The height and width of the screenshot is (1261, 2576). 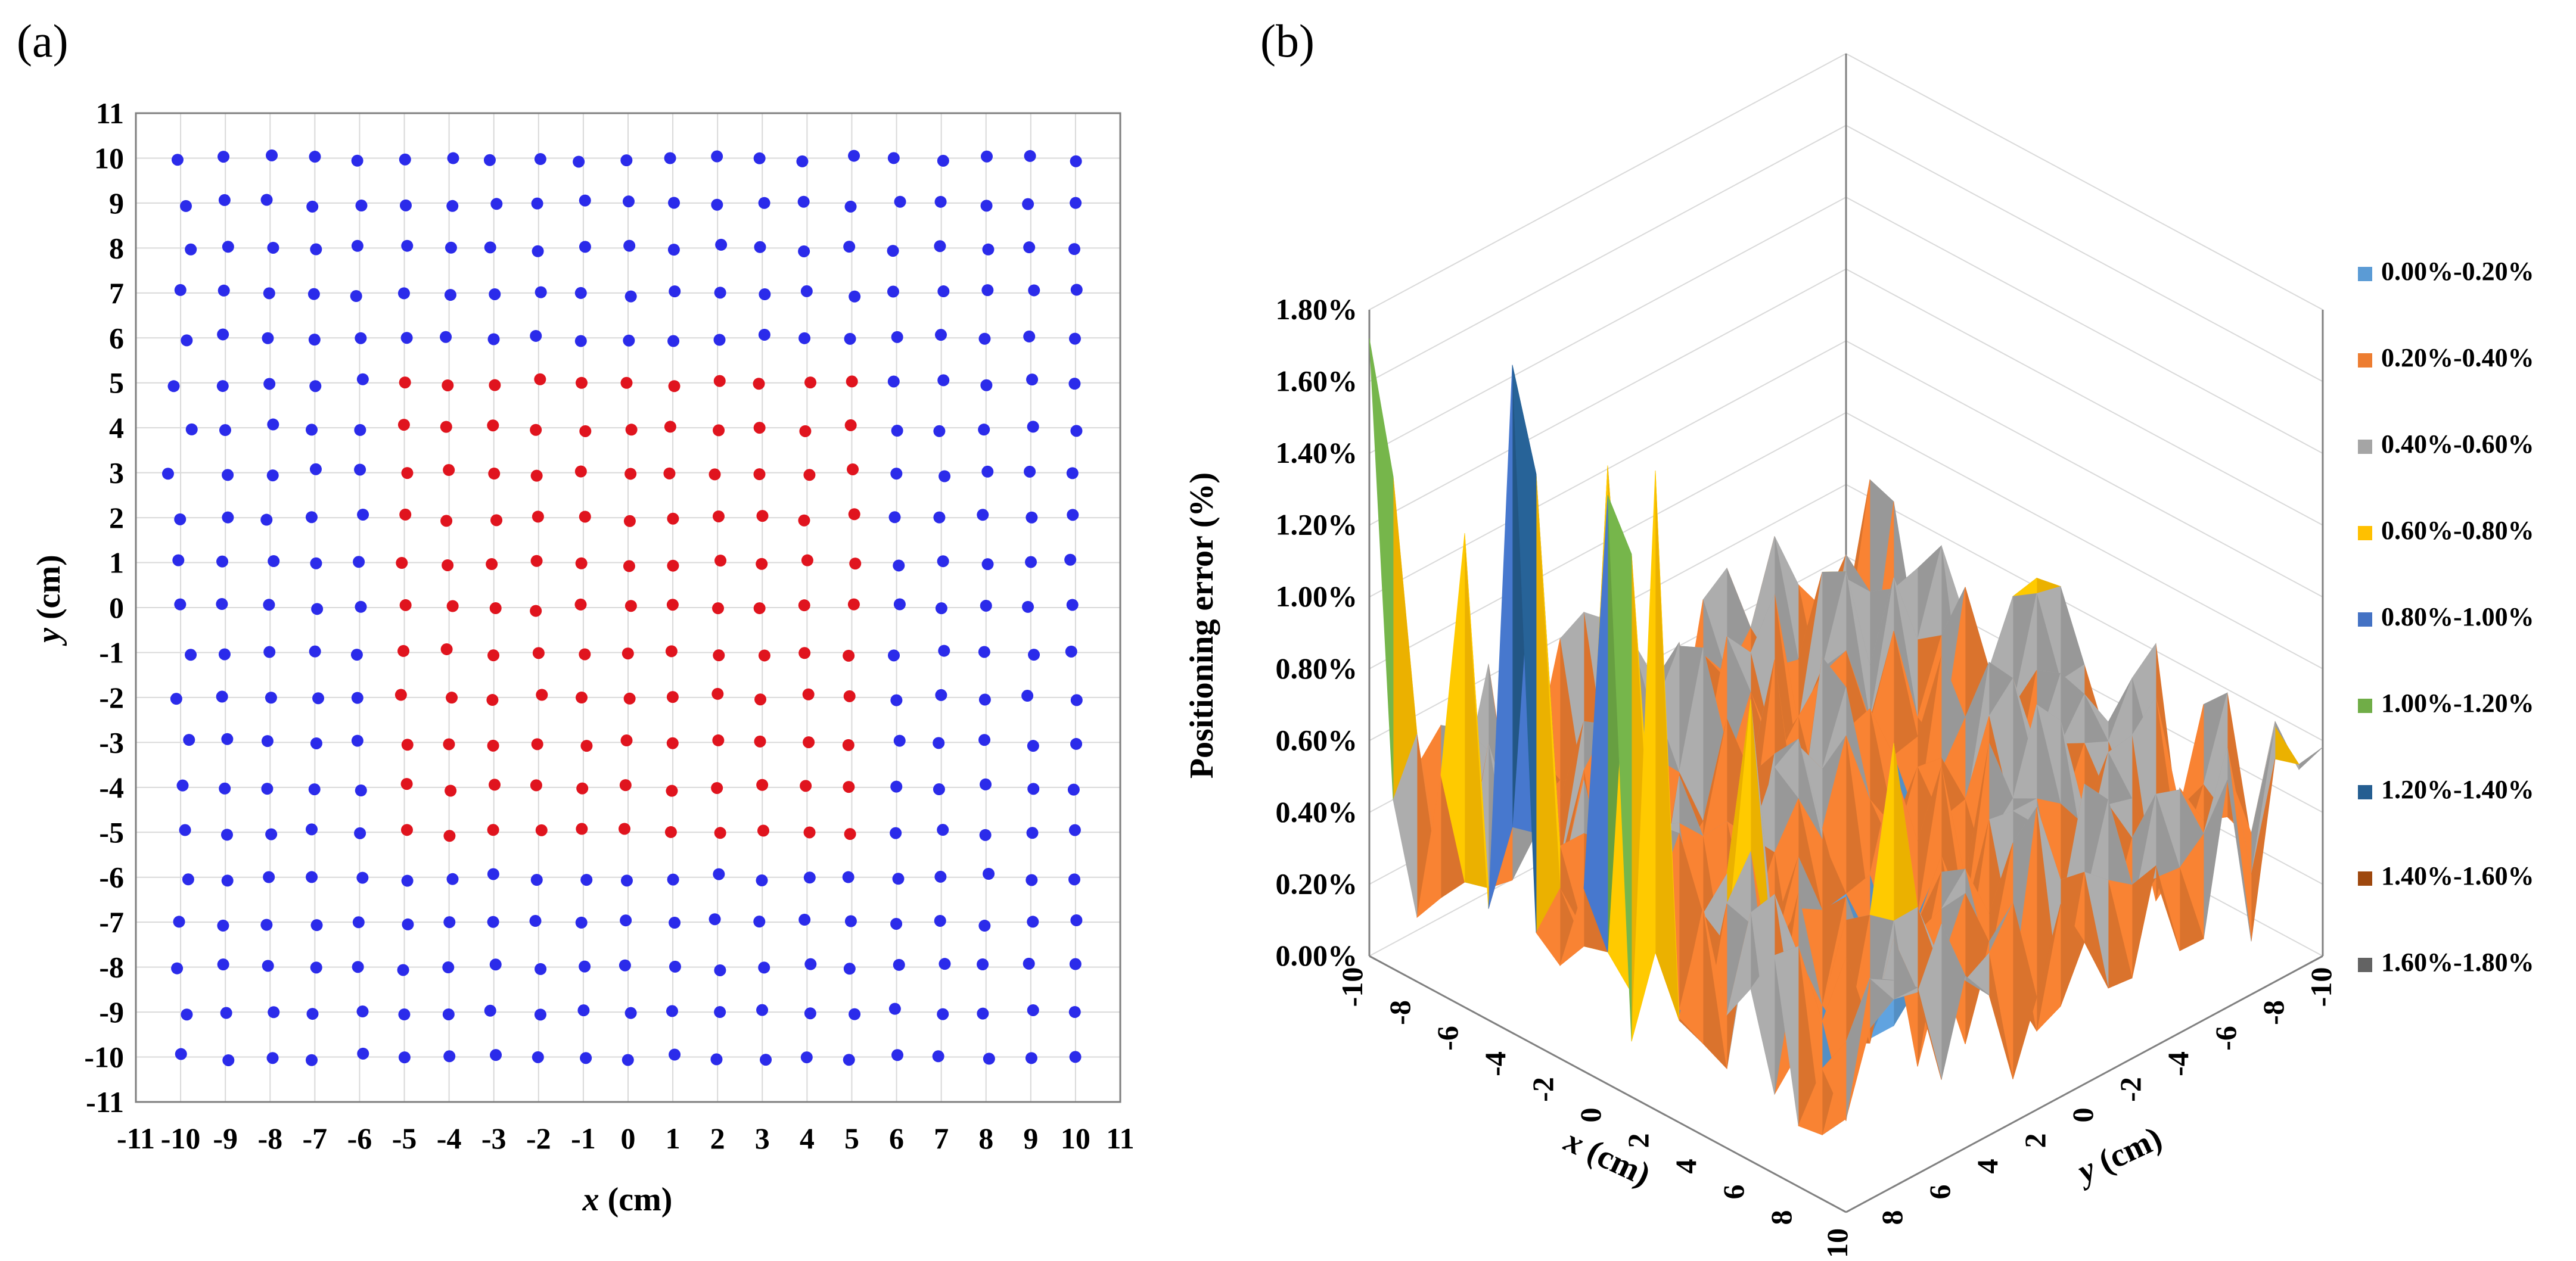 What do you see at coordinates (1892, 1217) in the screenshot?
I see `surface-y-tick-label: 8` at bounding box center [1892, 1217].